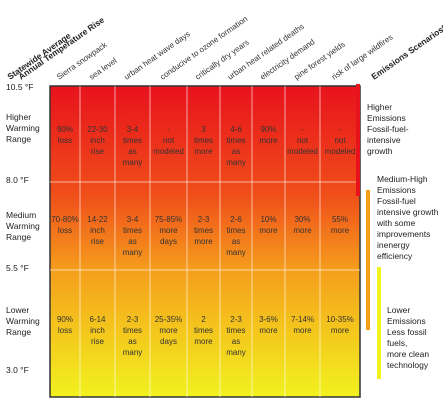  What do you see at coordinates (97, 219) in the screenshot?
I see `cell-text: 14-22` at bounding box center [97, 219].